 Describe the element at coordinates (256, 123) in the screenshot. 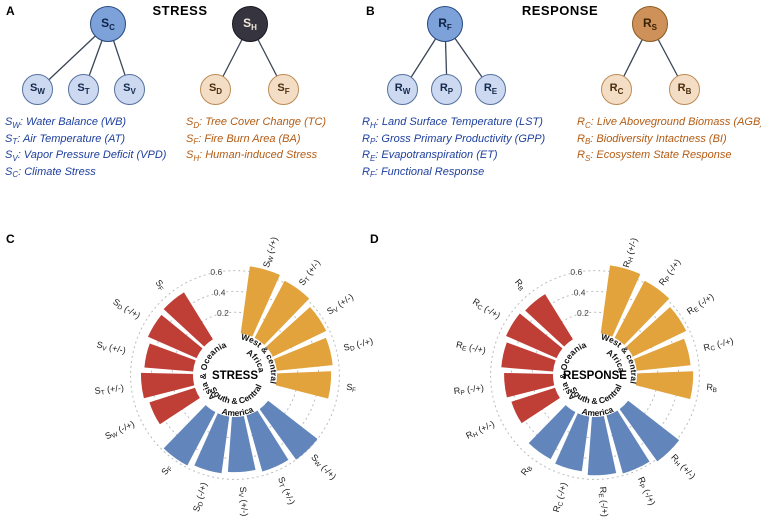

I see `legend-item: SD: Tree Cover Change (TC)` at that location.